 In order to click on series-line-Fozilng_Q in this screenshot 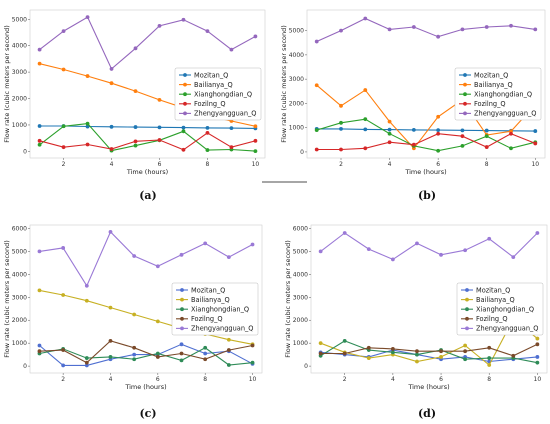, I will do `click(146, 352)`.